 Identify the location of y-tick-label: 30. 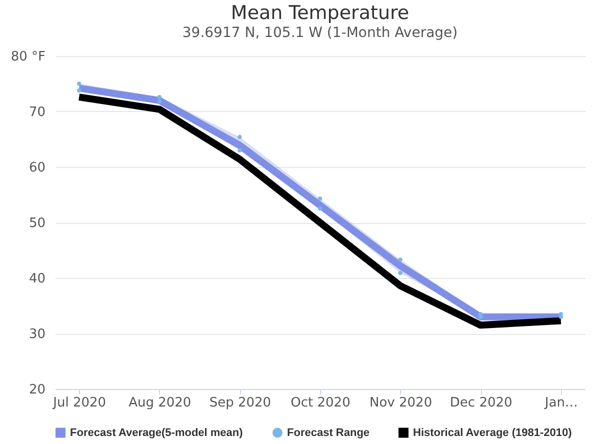
(37, 334).